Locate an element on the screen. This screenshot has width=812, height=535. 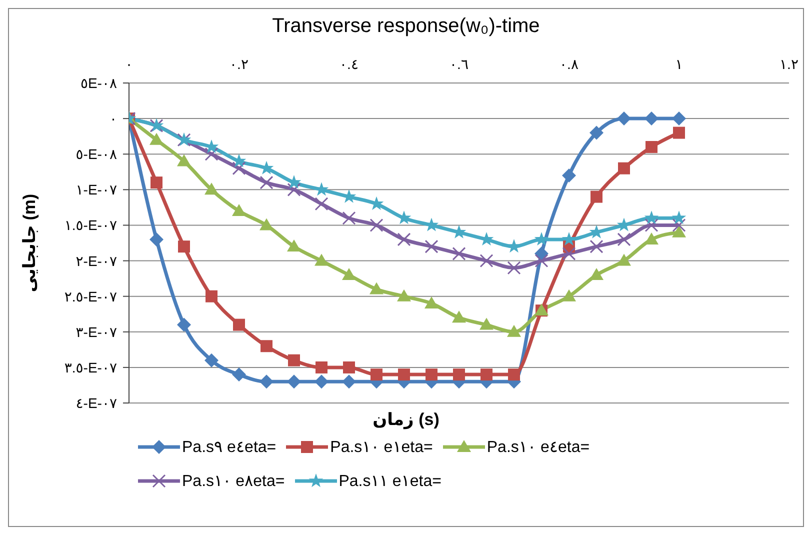
y-tick-label: ٥E-٠٨ is located at coordinates (99, 83).